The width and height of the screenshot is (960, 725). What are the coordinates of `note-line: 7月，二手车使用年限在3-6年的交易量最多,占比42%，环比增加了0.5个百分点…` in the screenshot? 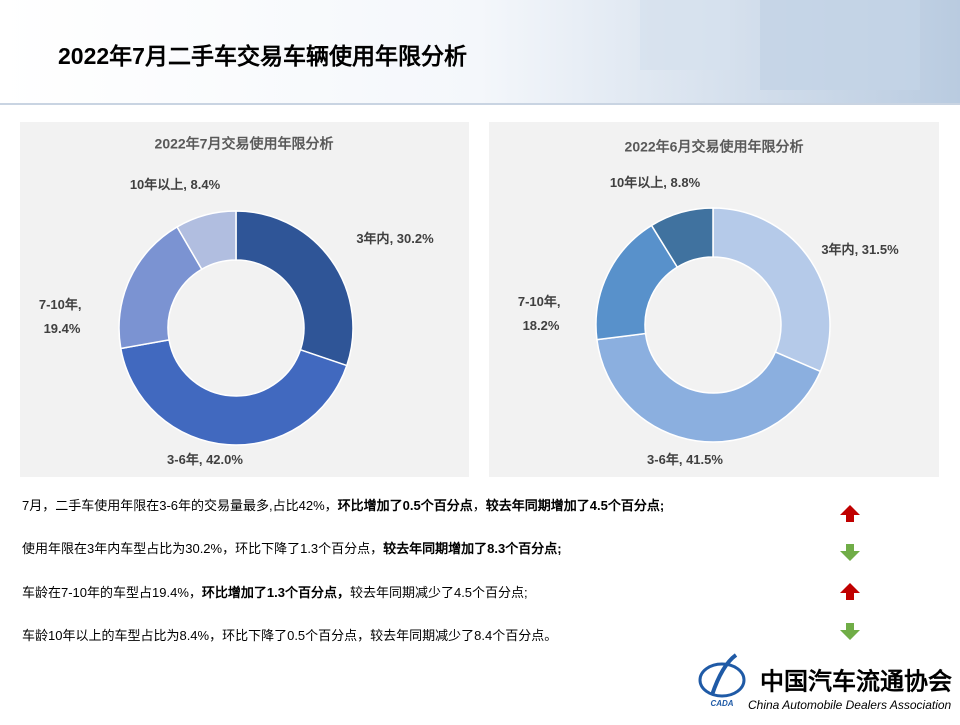 It's located at (343, 505).